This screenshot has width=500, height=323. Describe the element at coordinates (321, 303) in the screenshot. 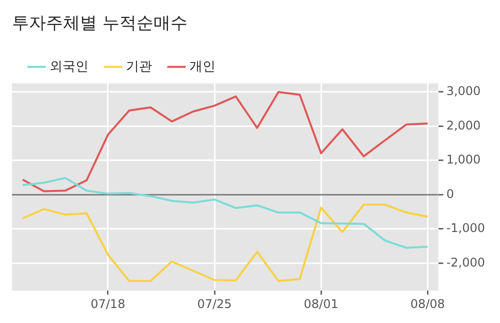

I see `x-tick-label: 08/01` at that location.